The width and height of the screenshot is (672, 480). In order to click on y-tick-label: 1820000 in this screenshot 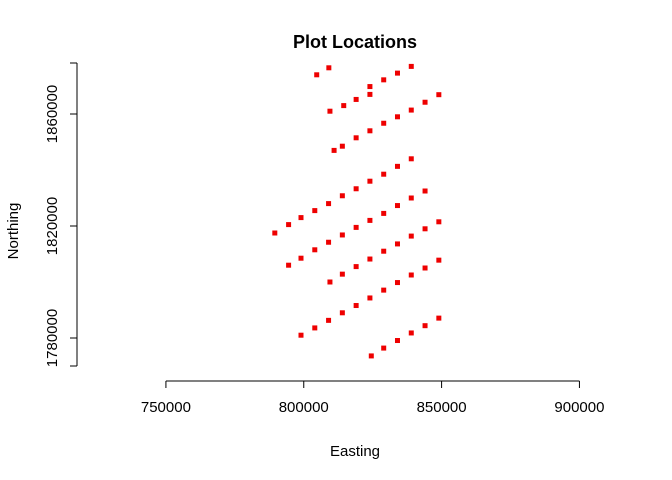, I will do `click(52, 226)`.